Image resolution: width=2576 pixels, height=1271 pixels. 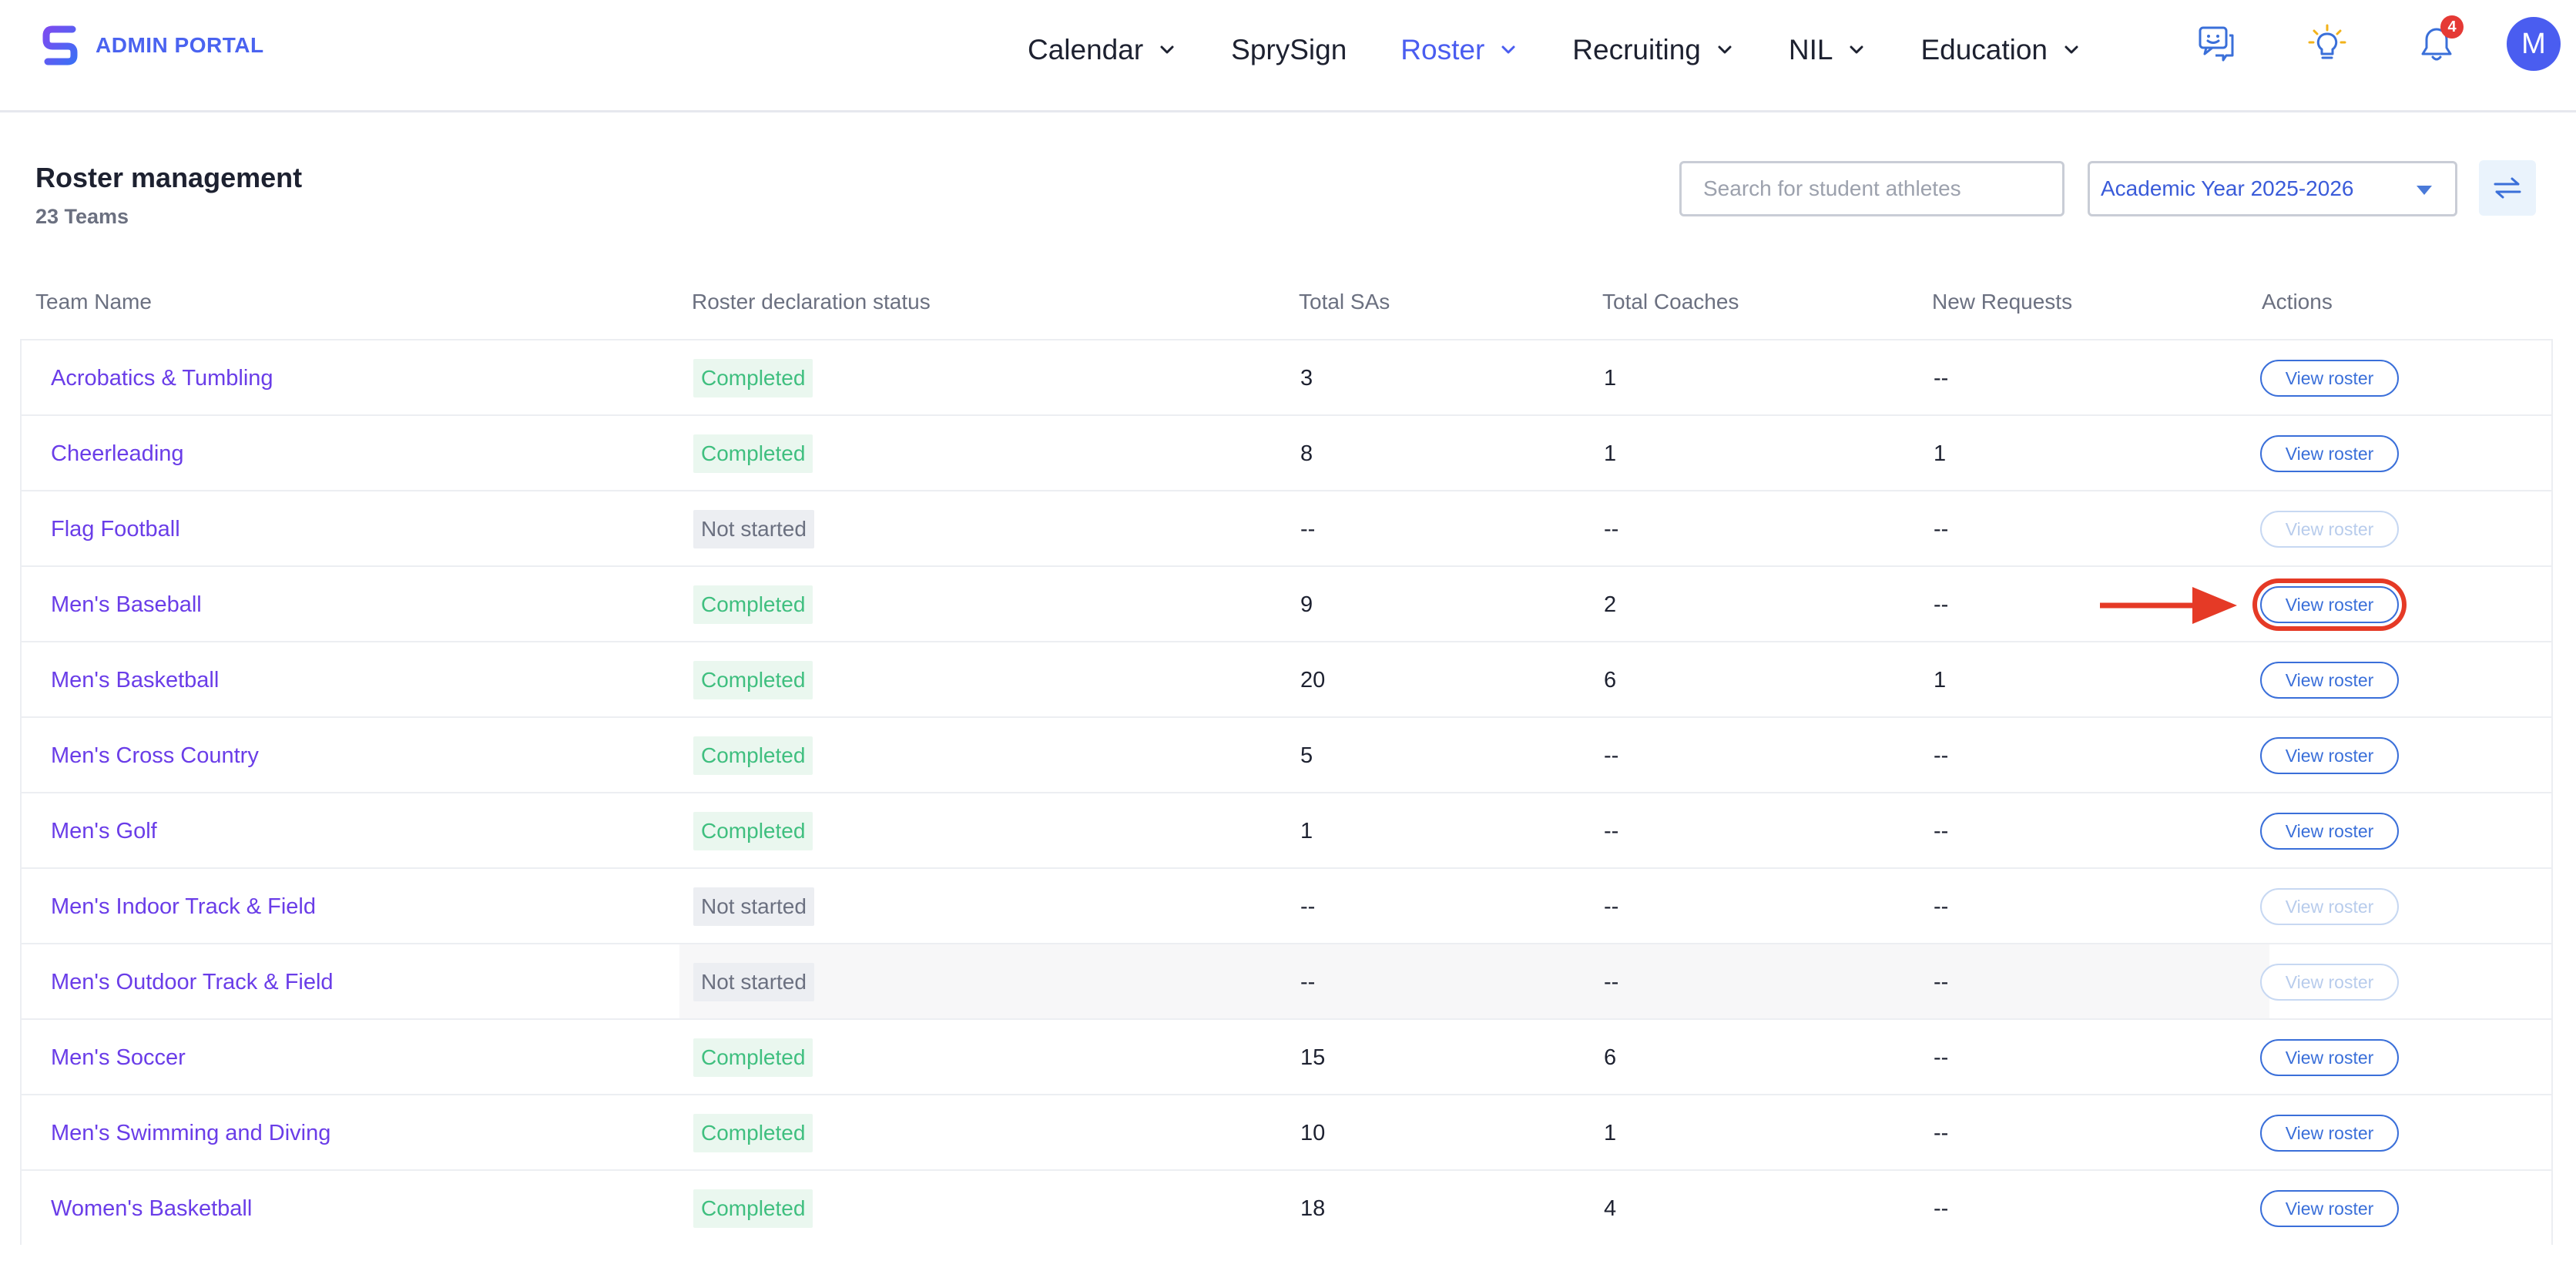 I want to click on new-requests: 1, so click(x=1940, y=453).